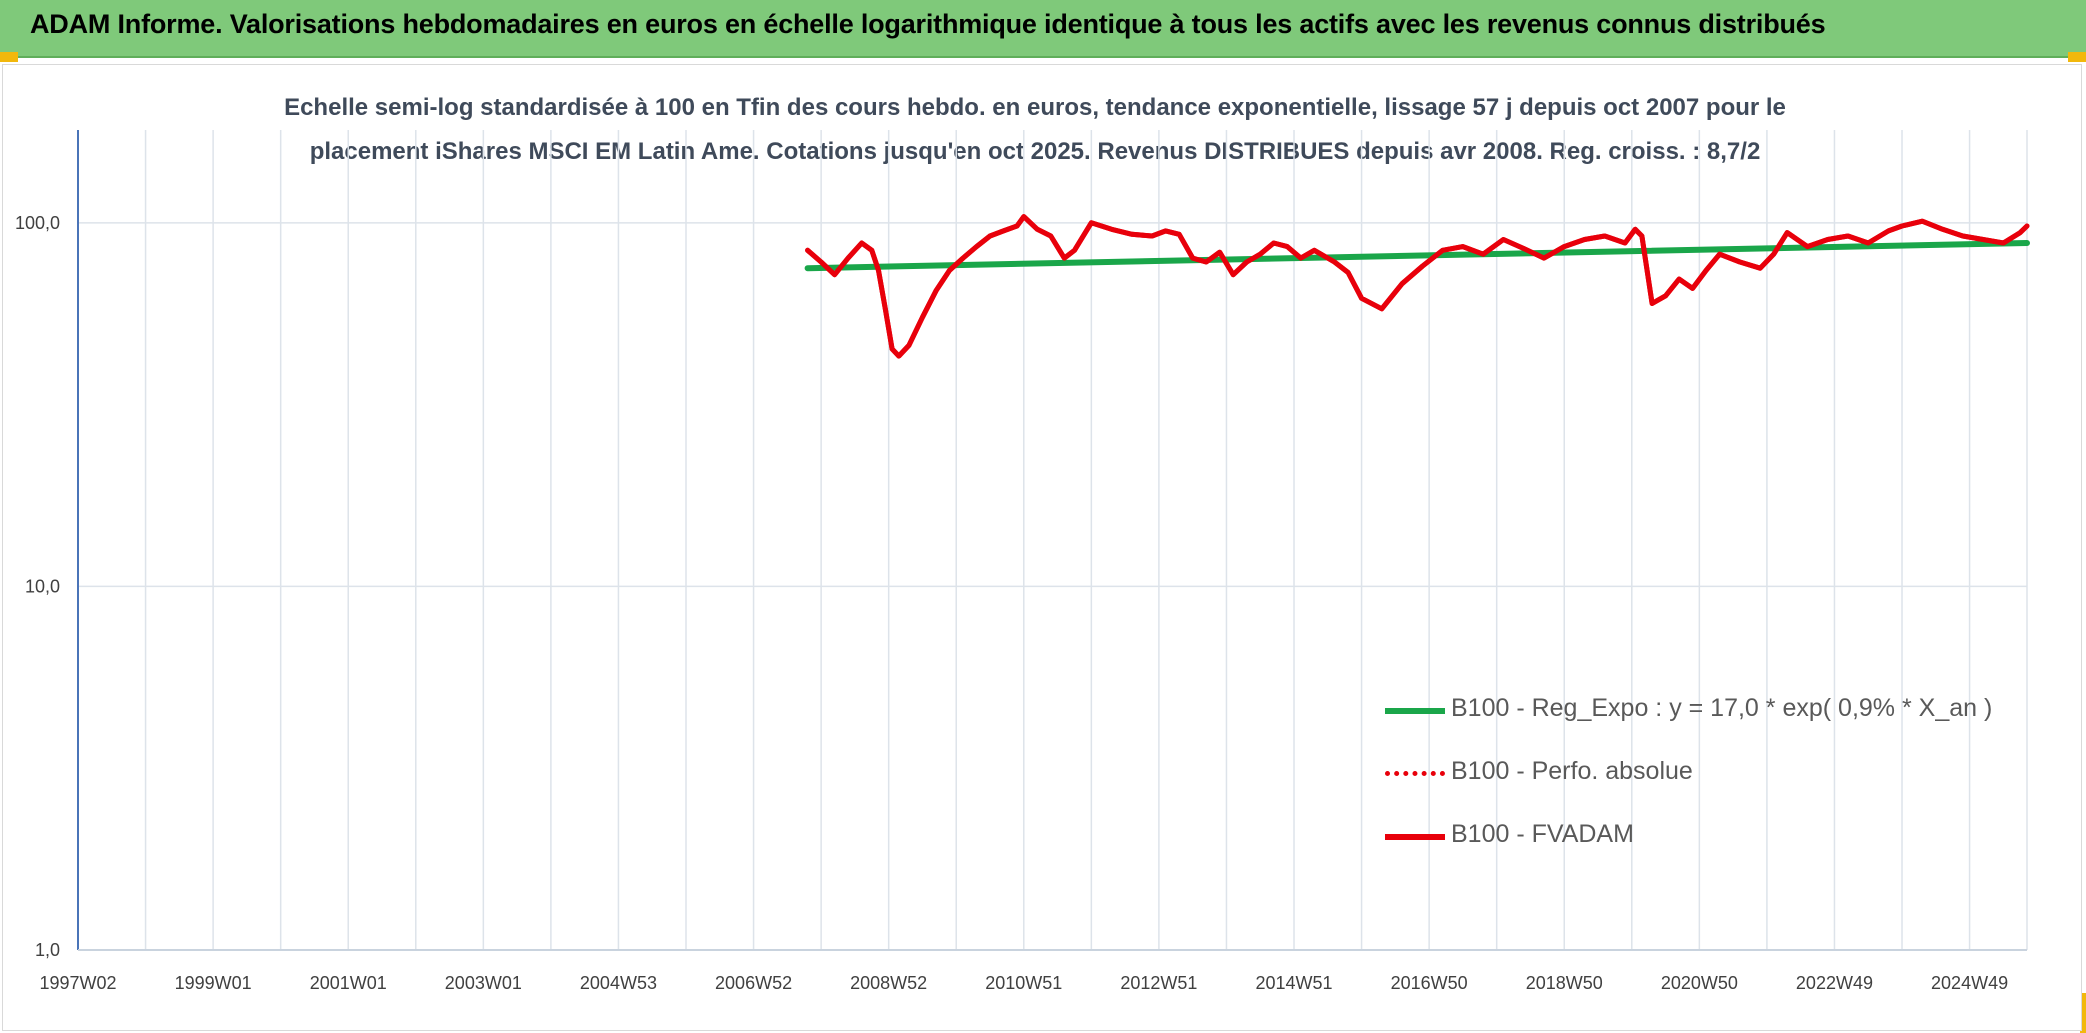 The height and width of the screenshot is (1033, 2086). I want to click on corner-marker-top-right, so click(2077, 57).